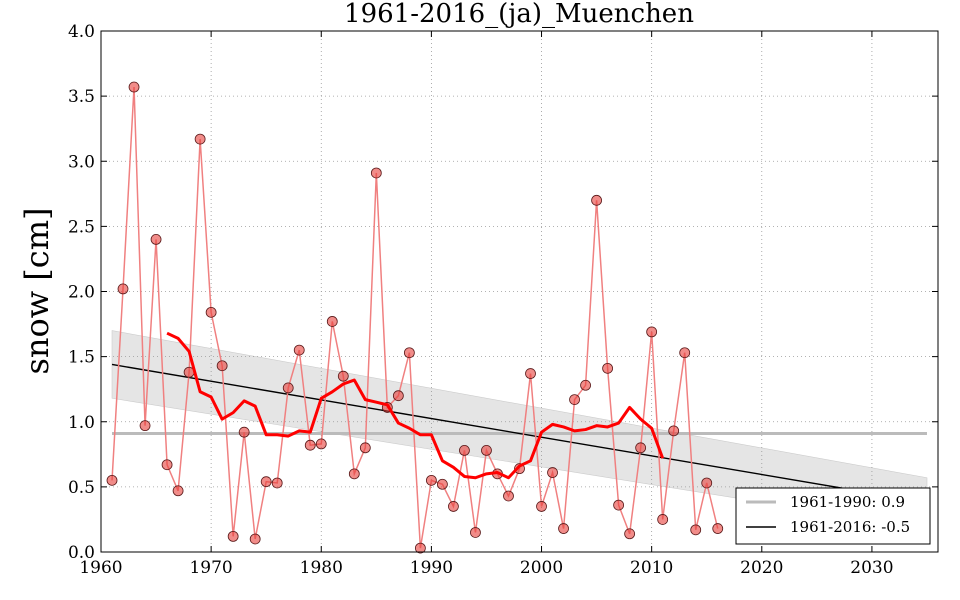  What do you see at coordinates (81, 488) in the screenshot?
I see `y-tick-label: 0.5` at bounding box center [81, 488].